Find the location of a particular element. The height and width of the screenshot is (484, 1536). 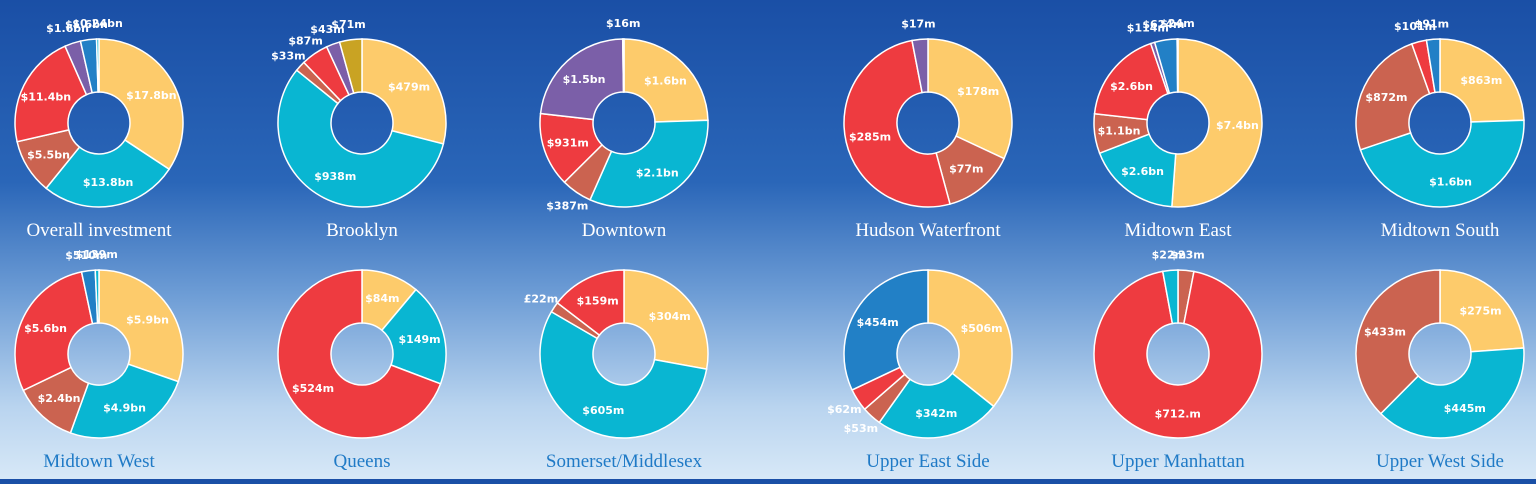

slice-label-overall-investment-3: $11.4bn is located at coordinates (46, 96).